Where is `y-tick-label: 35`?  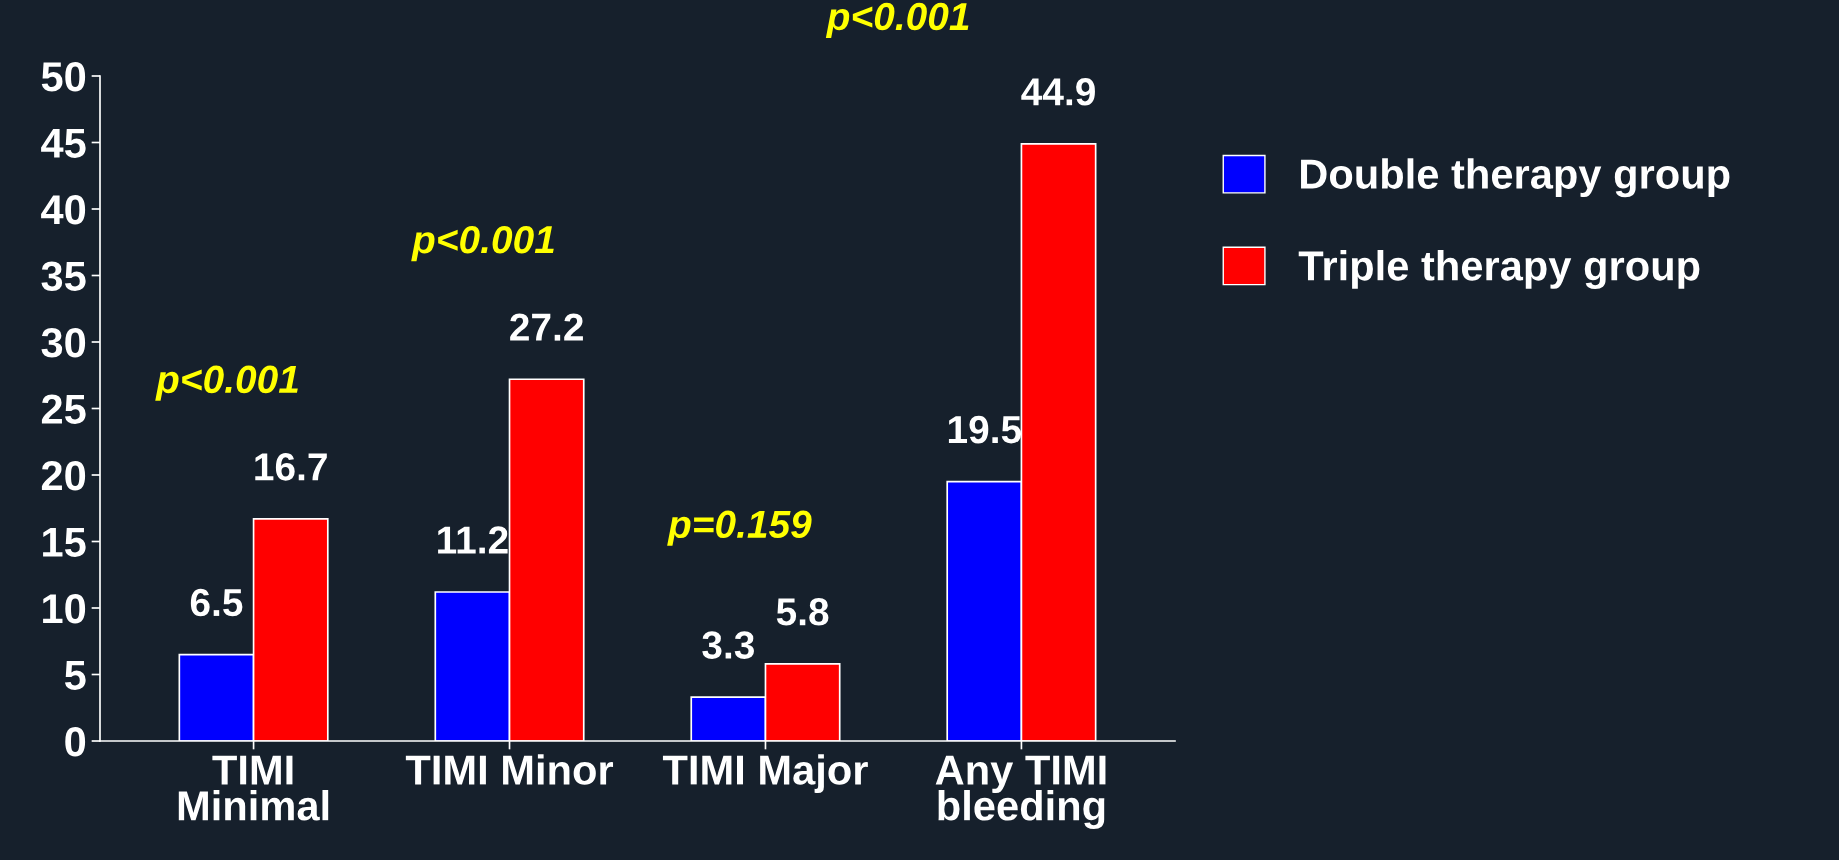 y-tick-label: 35 is located at coordinates (63, 276).